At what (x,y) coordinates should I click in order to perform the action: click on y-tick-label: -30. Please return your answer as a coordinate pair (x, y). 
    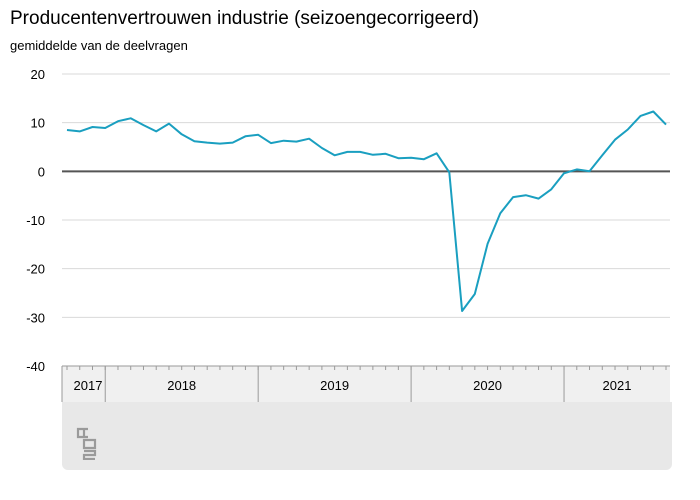
    Looking at the image, I should click on (35, 317).